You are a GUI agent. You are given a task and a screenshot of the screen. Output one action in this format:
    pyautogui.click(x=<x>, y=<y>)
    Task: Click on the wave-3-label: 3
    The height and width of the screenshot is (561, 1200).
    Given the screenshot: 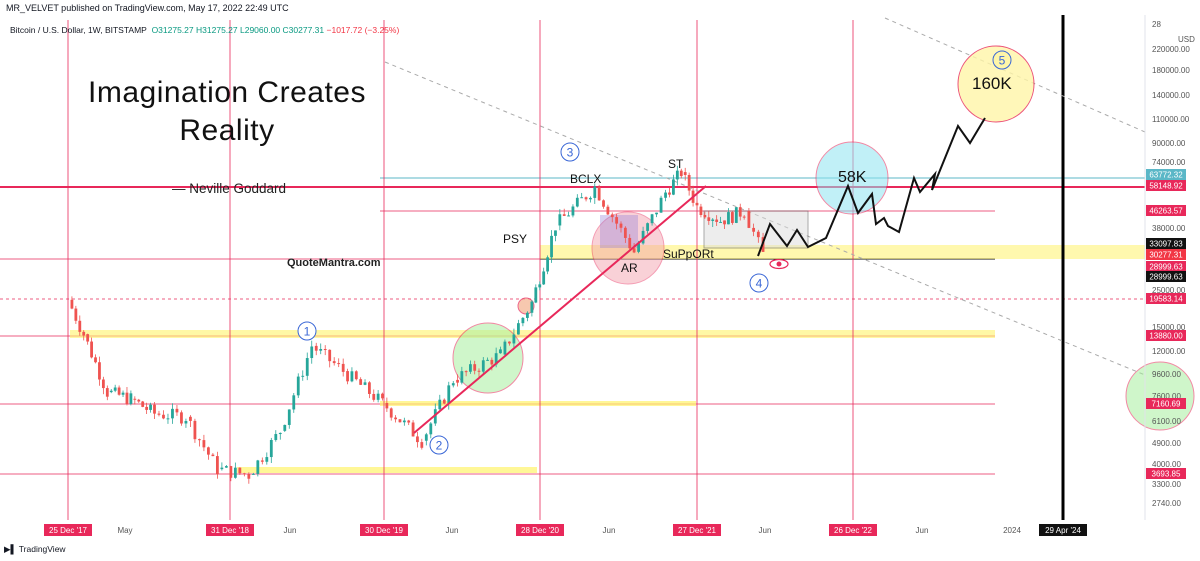 What is the action you would take?
    pyautogui.click(x=570, y=153)
    